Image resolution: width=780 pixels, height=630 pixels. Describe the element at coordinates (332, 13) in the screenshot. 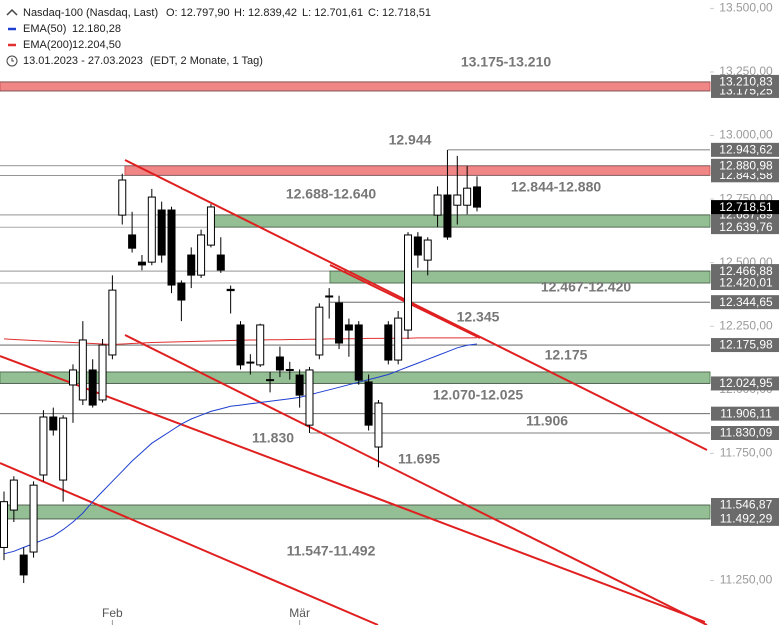

I see `ohlc-low: L: 12.701,61` at that location.